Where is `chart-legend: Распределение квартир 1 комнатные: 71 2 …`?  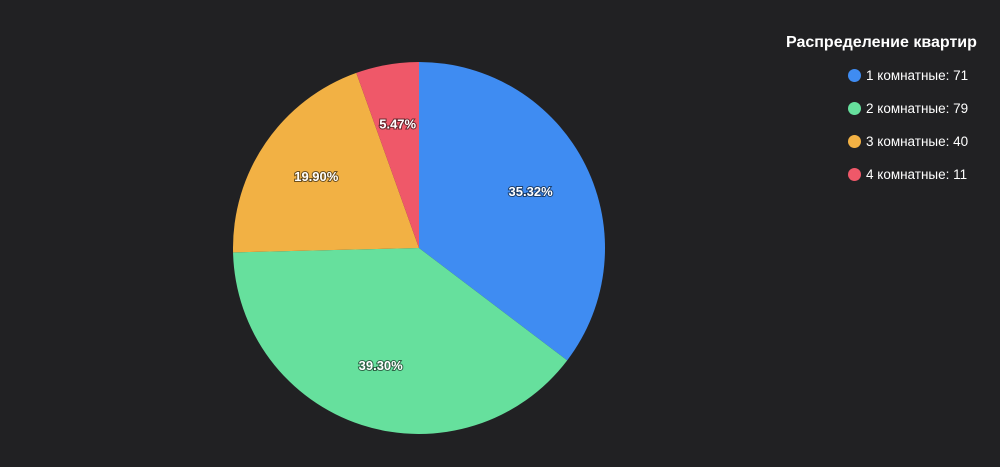
chart-legend: Распределение квартир 1 комнатные: 71 2 … is located at coordinates (891, 115).